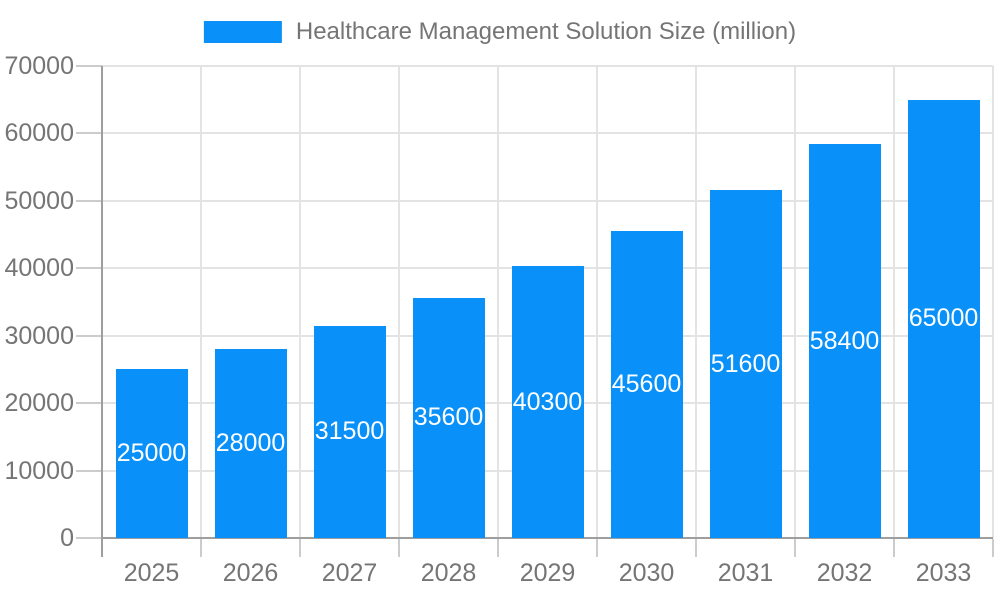 The image size is (1000, 600). Describe the element at coordinates (102, 311) in the screenshot. I see `y-axis-line` at that location.